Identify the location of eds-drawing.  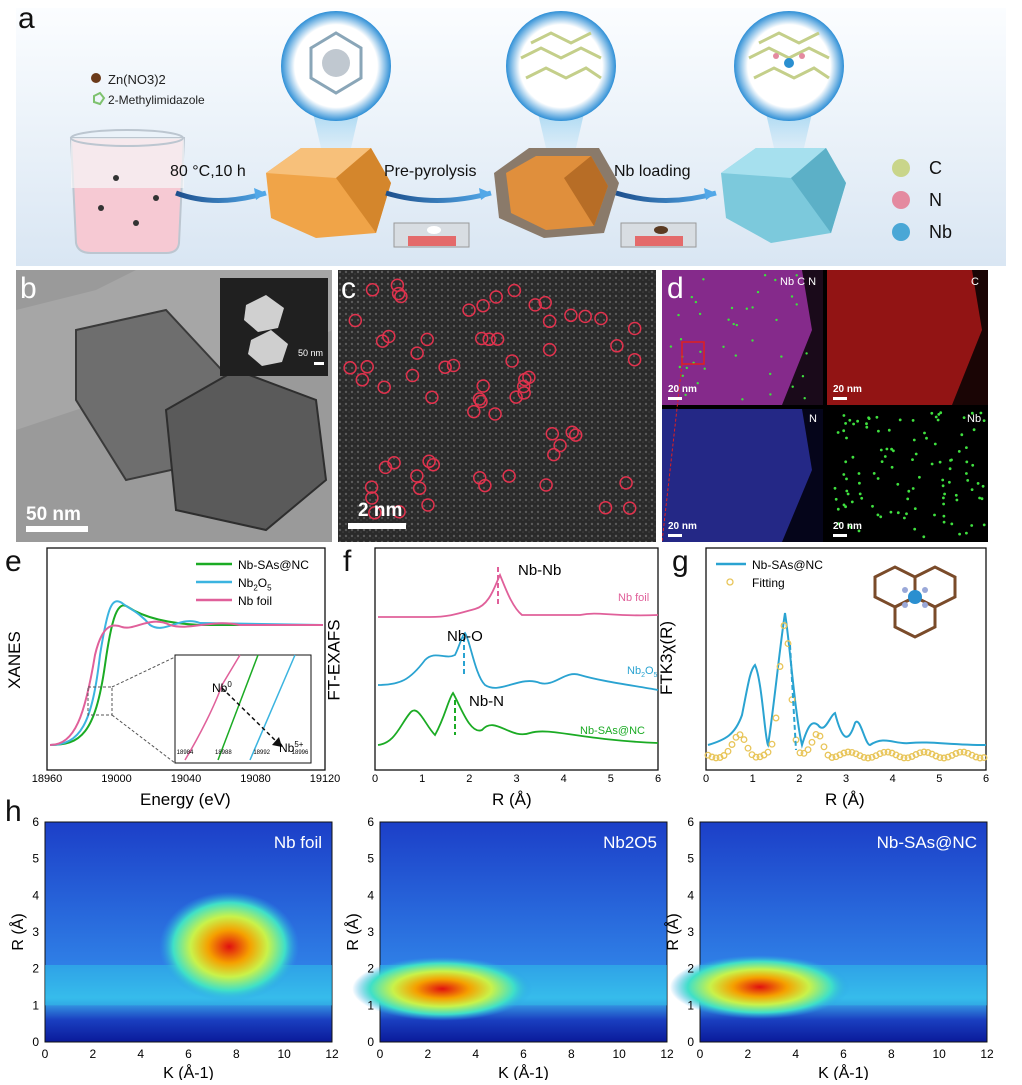
(824, 406).